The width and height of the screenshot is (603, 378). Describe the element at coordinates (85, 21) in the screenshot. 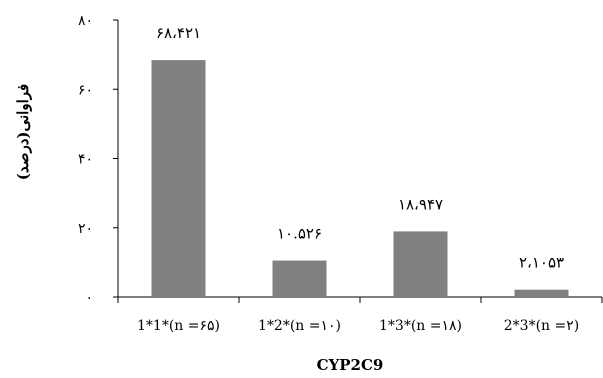

I see `y-tick-label: ۸۰` at that location.